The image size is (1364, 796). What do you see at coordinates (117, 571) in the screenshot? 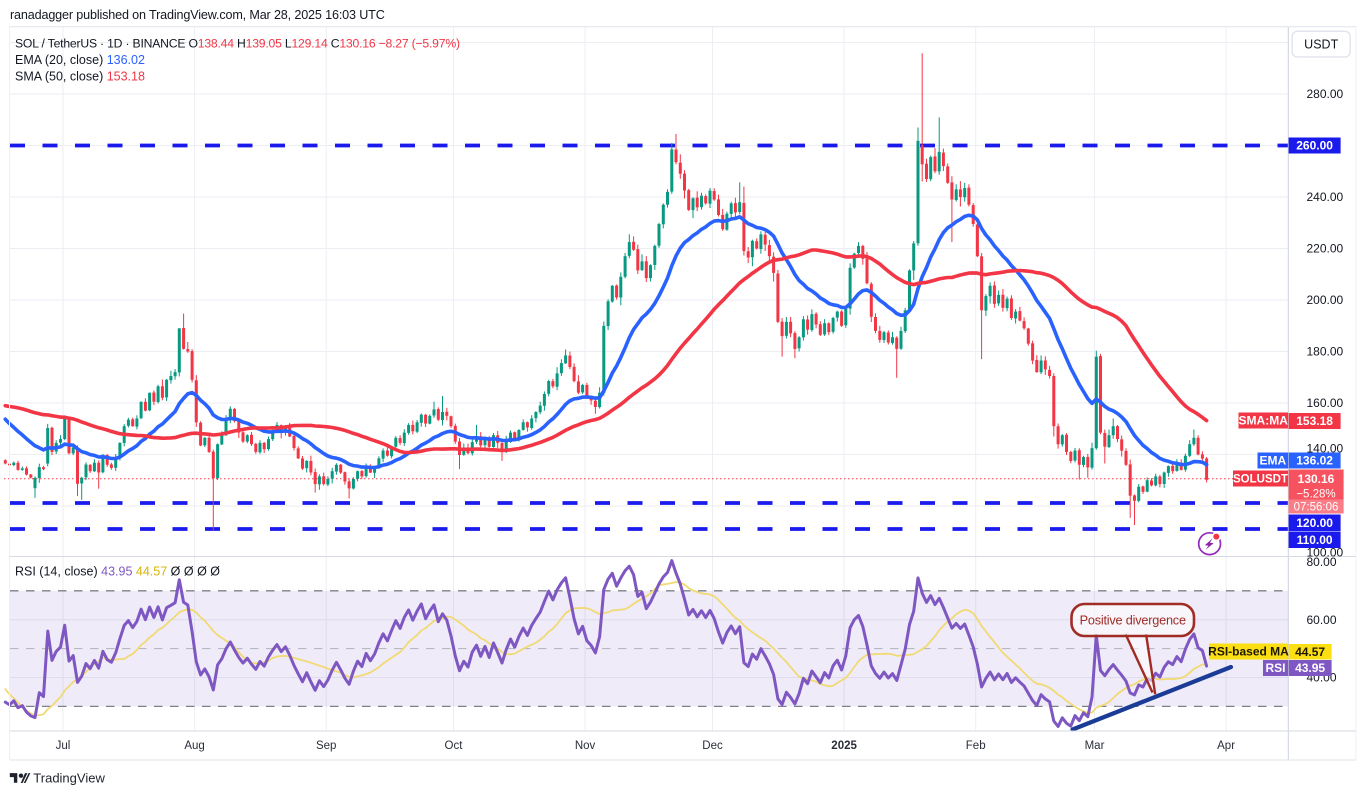
I see `svg-text:RSI (14, close) 43.95 44.57: RSI (14, close) 43.95 44.57 Ø Ø Ø Ø` at bounding box center [117, 571].